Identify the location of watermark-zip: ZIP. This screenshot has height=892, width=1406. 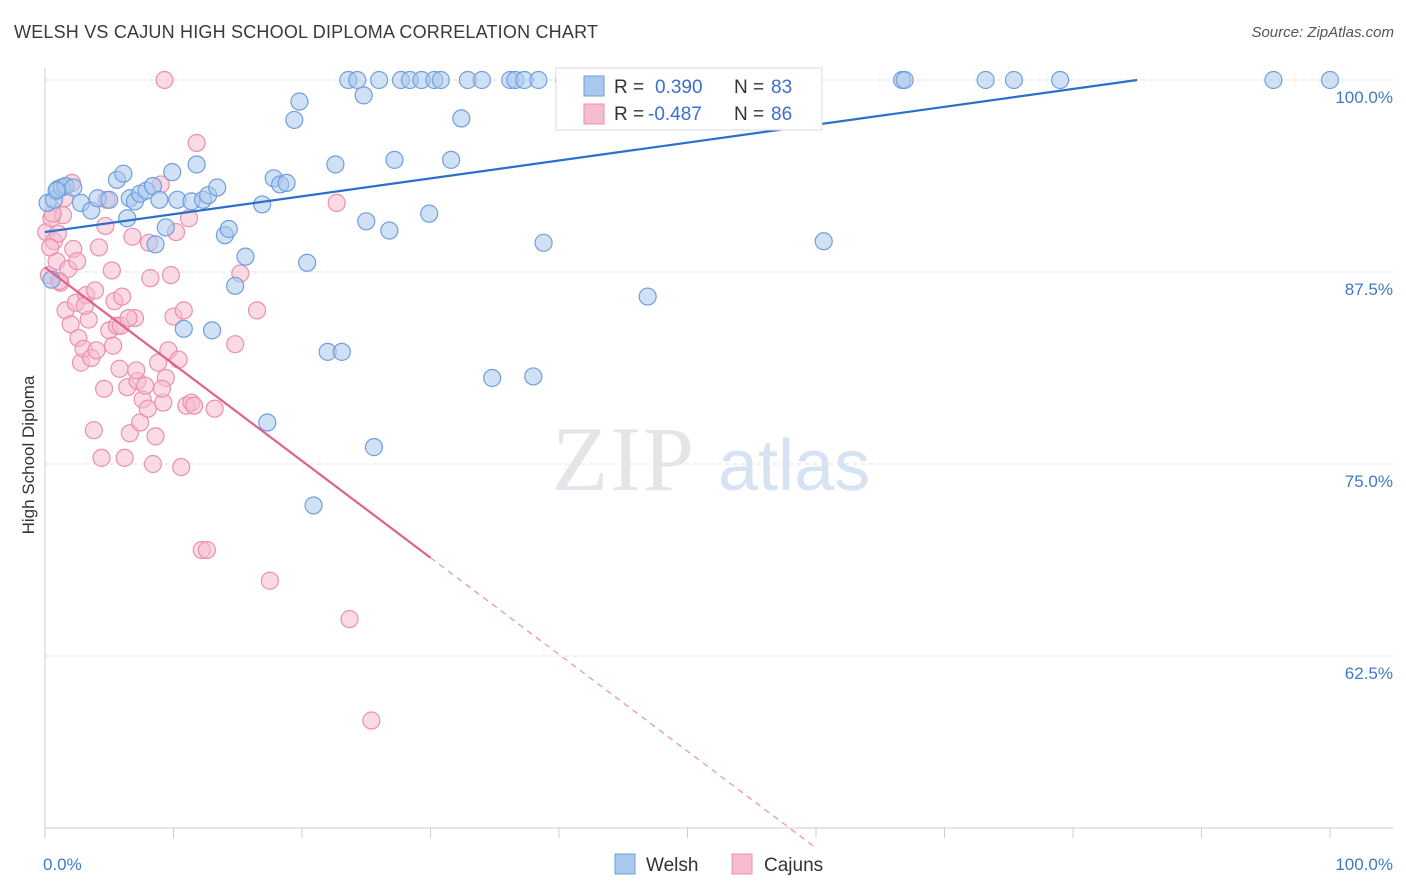
(624, 459).